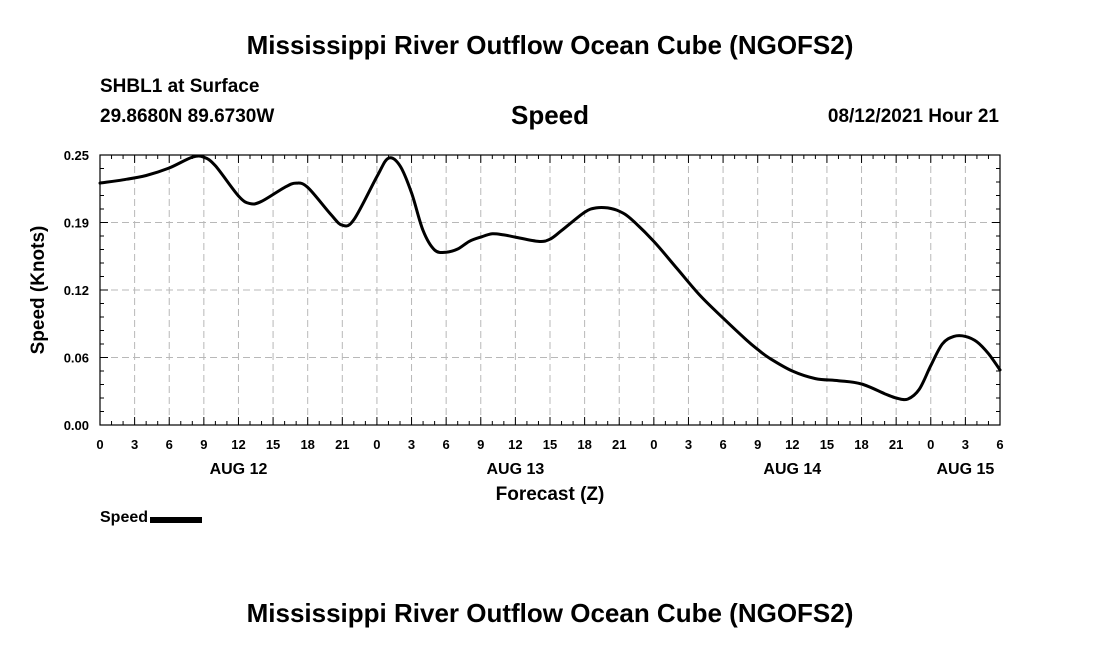  I want to click on y-tick-label: 0.12, so click(76, 290).